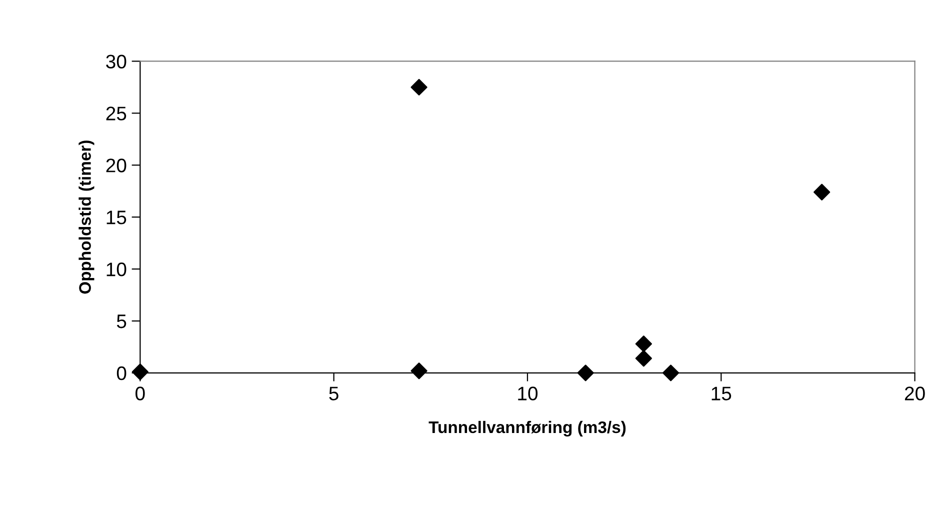 Image resolution: width=947 pixels, height=506 pixels. I want to click on y-tick-label: 15, so click(116, 217).